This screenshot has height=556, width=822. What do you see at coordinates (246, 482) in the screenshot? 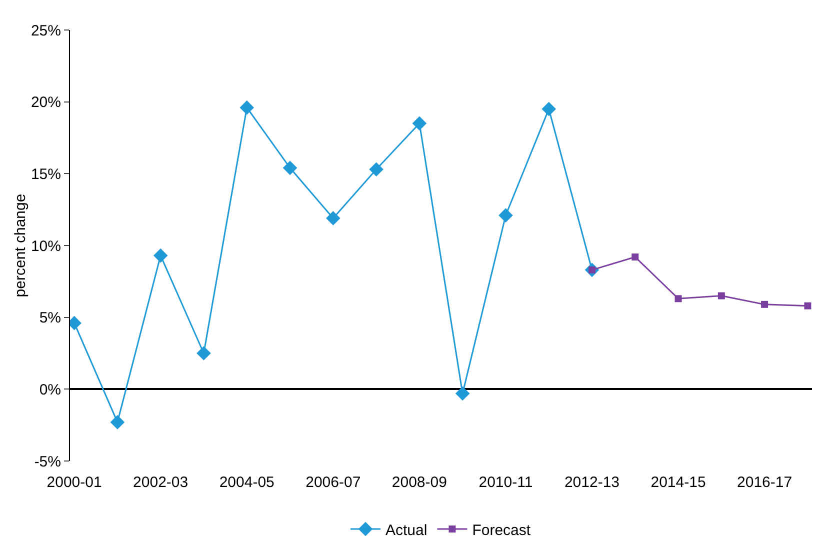
I see `x-tick-label: 2004-05` at bounding box center [246, 482].